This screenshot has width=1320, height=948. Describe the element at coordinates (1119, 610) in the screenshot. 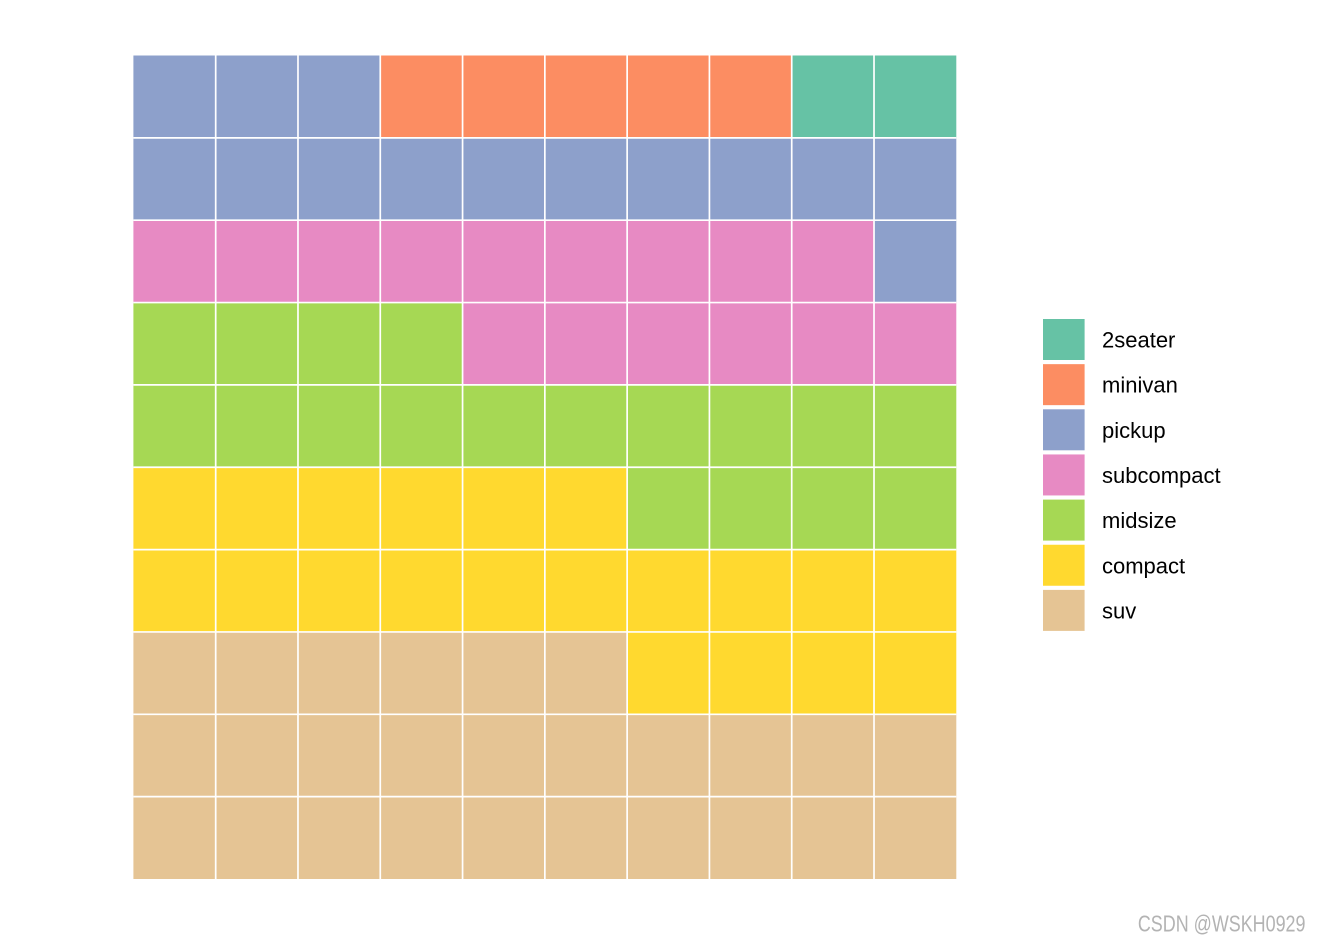

I see `svg-text: suv` at that location.